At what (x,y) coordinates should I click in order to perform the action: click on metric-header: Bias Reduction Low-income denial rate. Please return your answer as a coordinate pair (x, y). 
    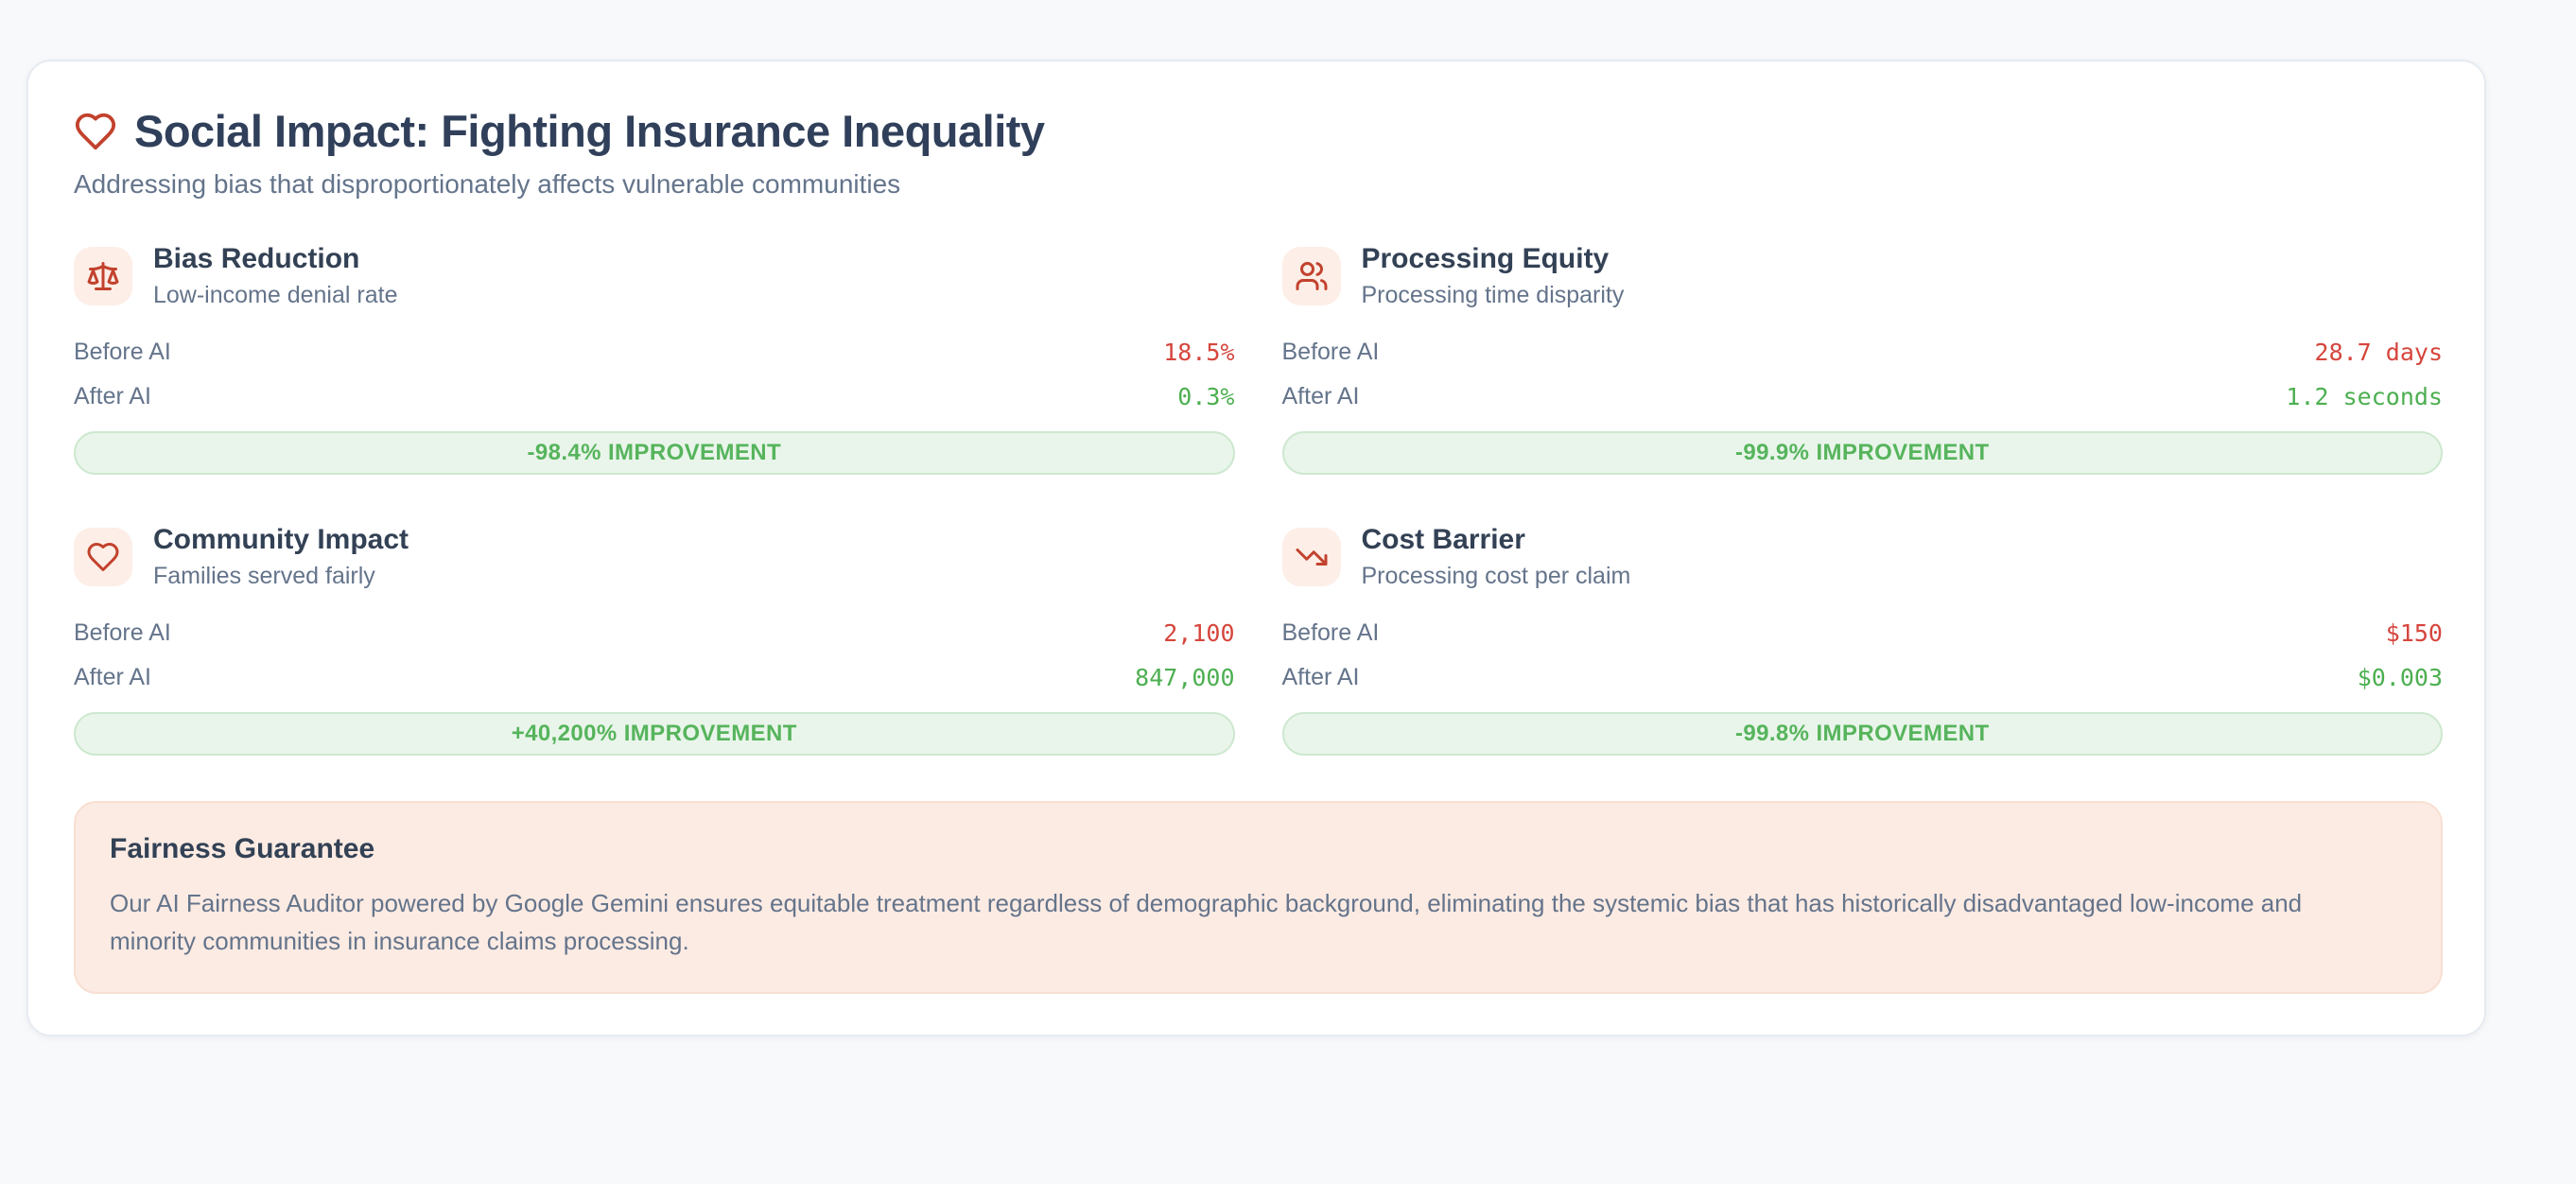
    Looking at the image, I should click on (654, 276).